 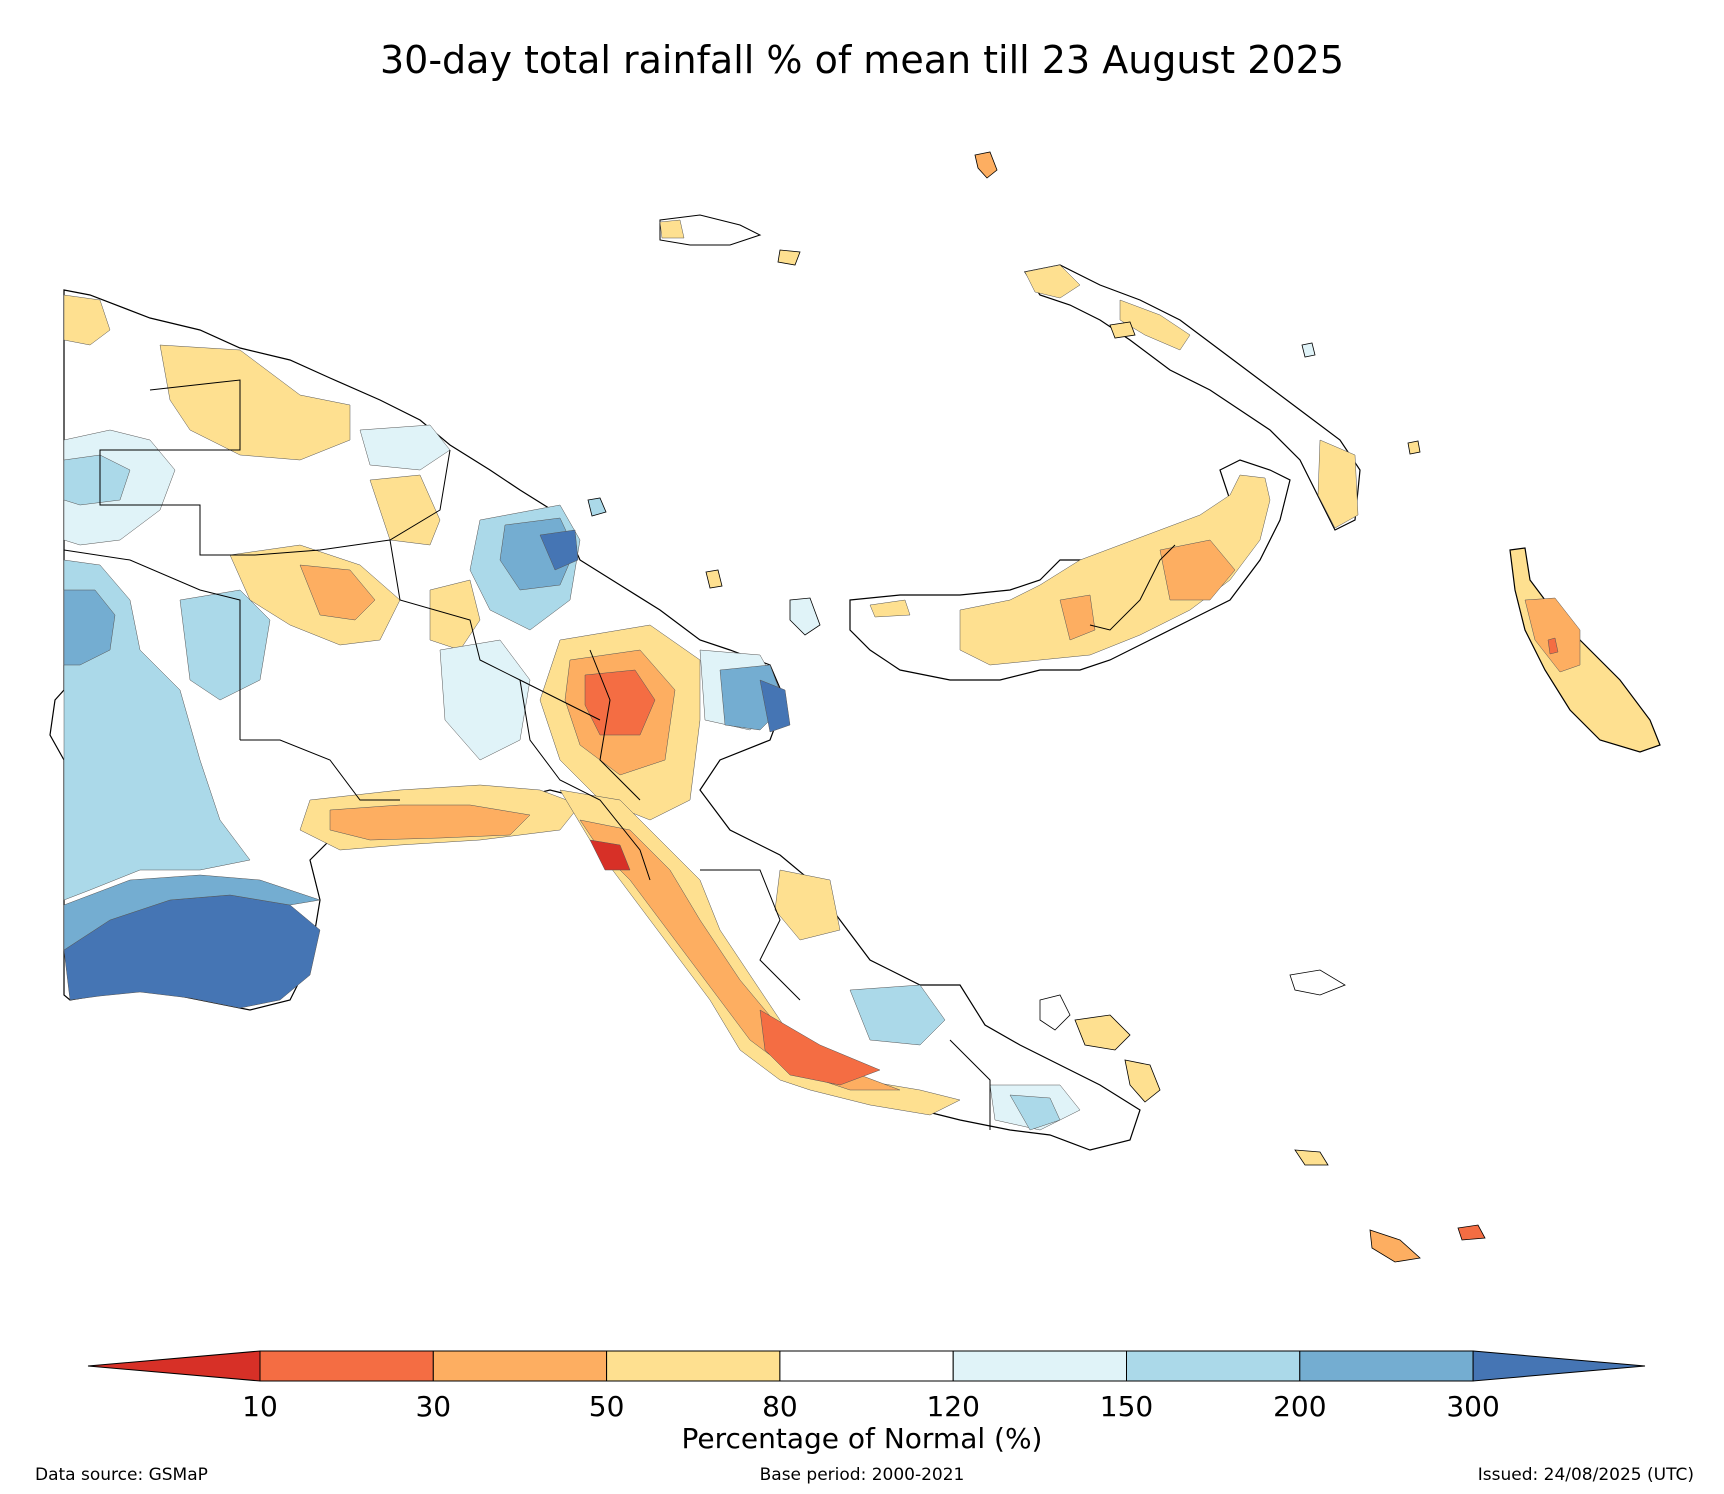 I want to click on bougainville-drier, so click(x=1552, y=635).